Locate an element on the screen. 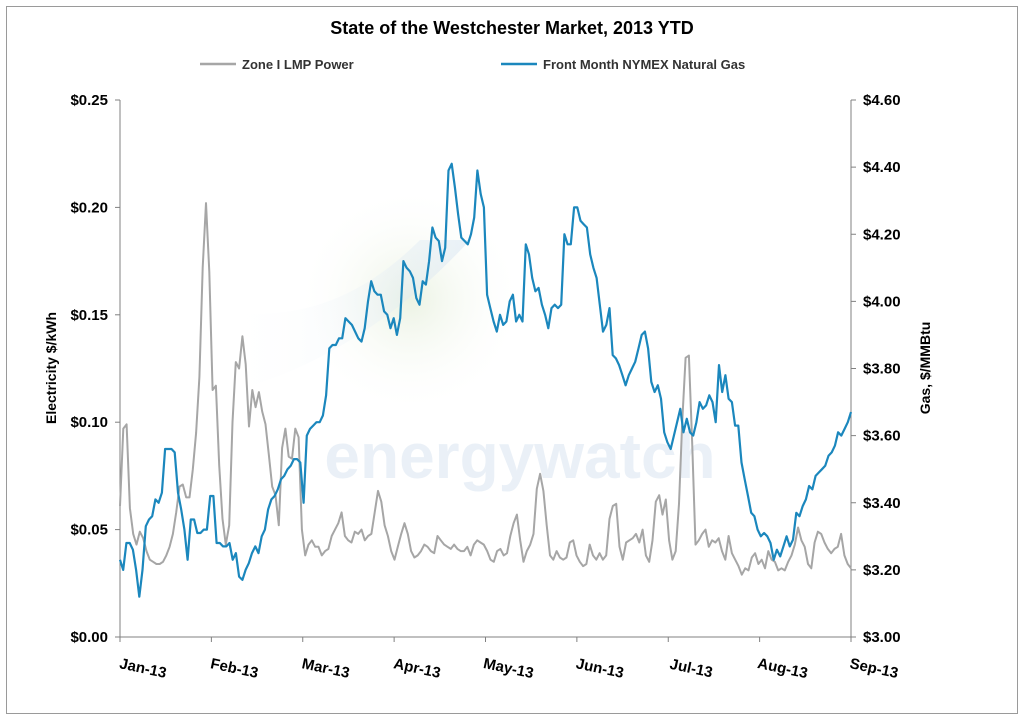 This screenshot has width=1024, height=720. right-tick-label: $4.60 is located at coordinates (882, 100).